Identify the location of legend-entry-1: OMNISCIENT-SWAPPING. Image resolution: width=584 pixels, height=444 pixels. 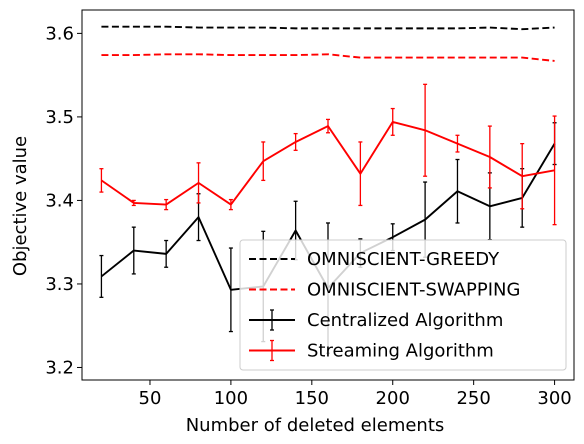
(384, 290).